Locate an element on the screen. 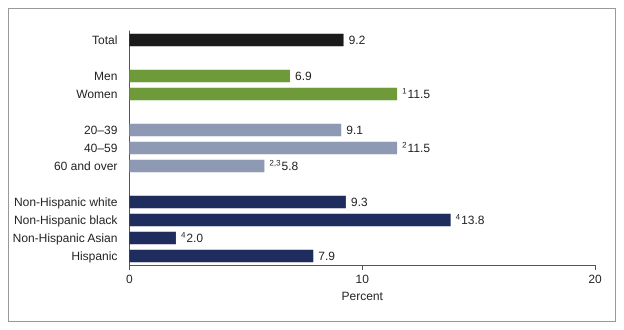 This screenshot has height=330, width=624. data-label: 9.1 is located at coordinates (355, 130).